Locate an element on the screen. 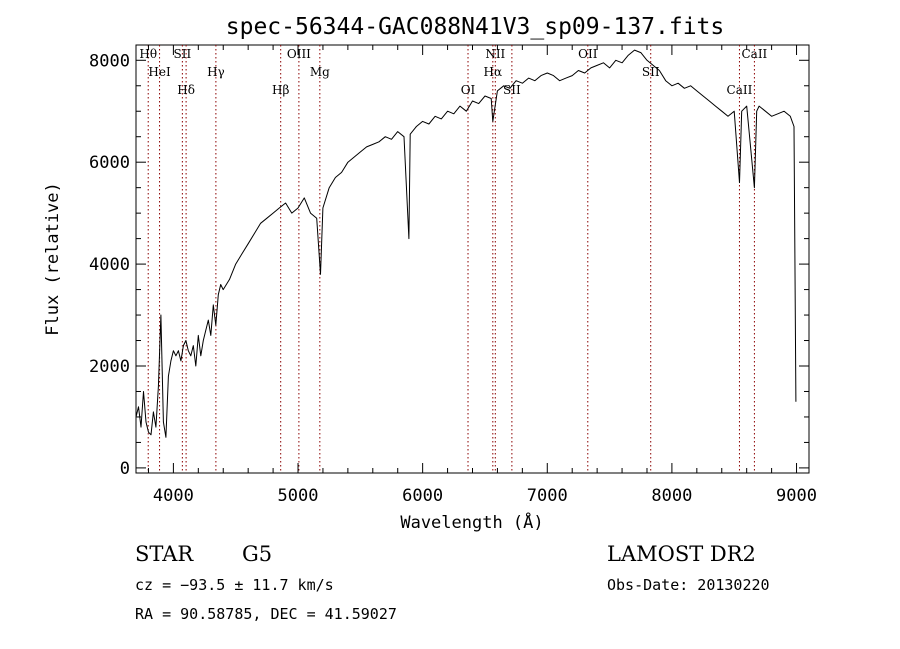  line-label: HeI is located at coordinates (159, 72).